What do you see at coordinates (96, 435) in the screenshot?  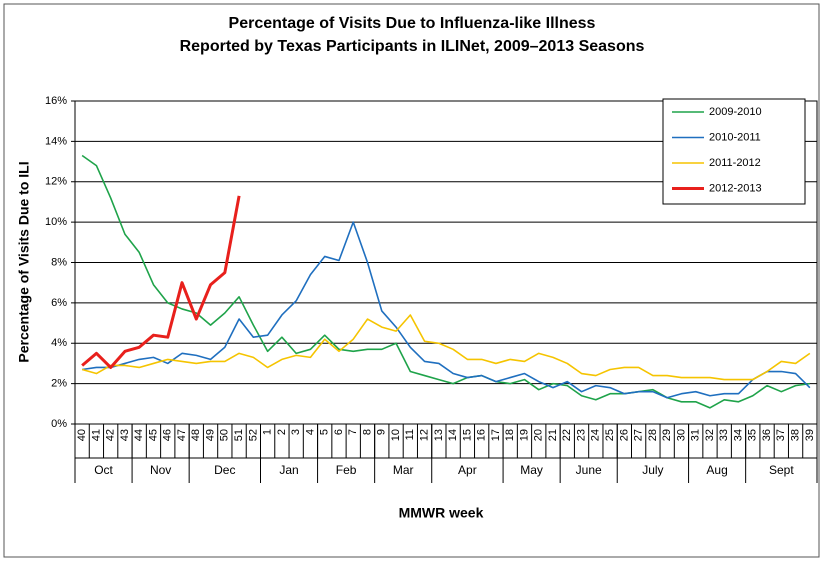 I see `x-tick-label: 41` at bounding box center [96, 435].